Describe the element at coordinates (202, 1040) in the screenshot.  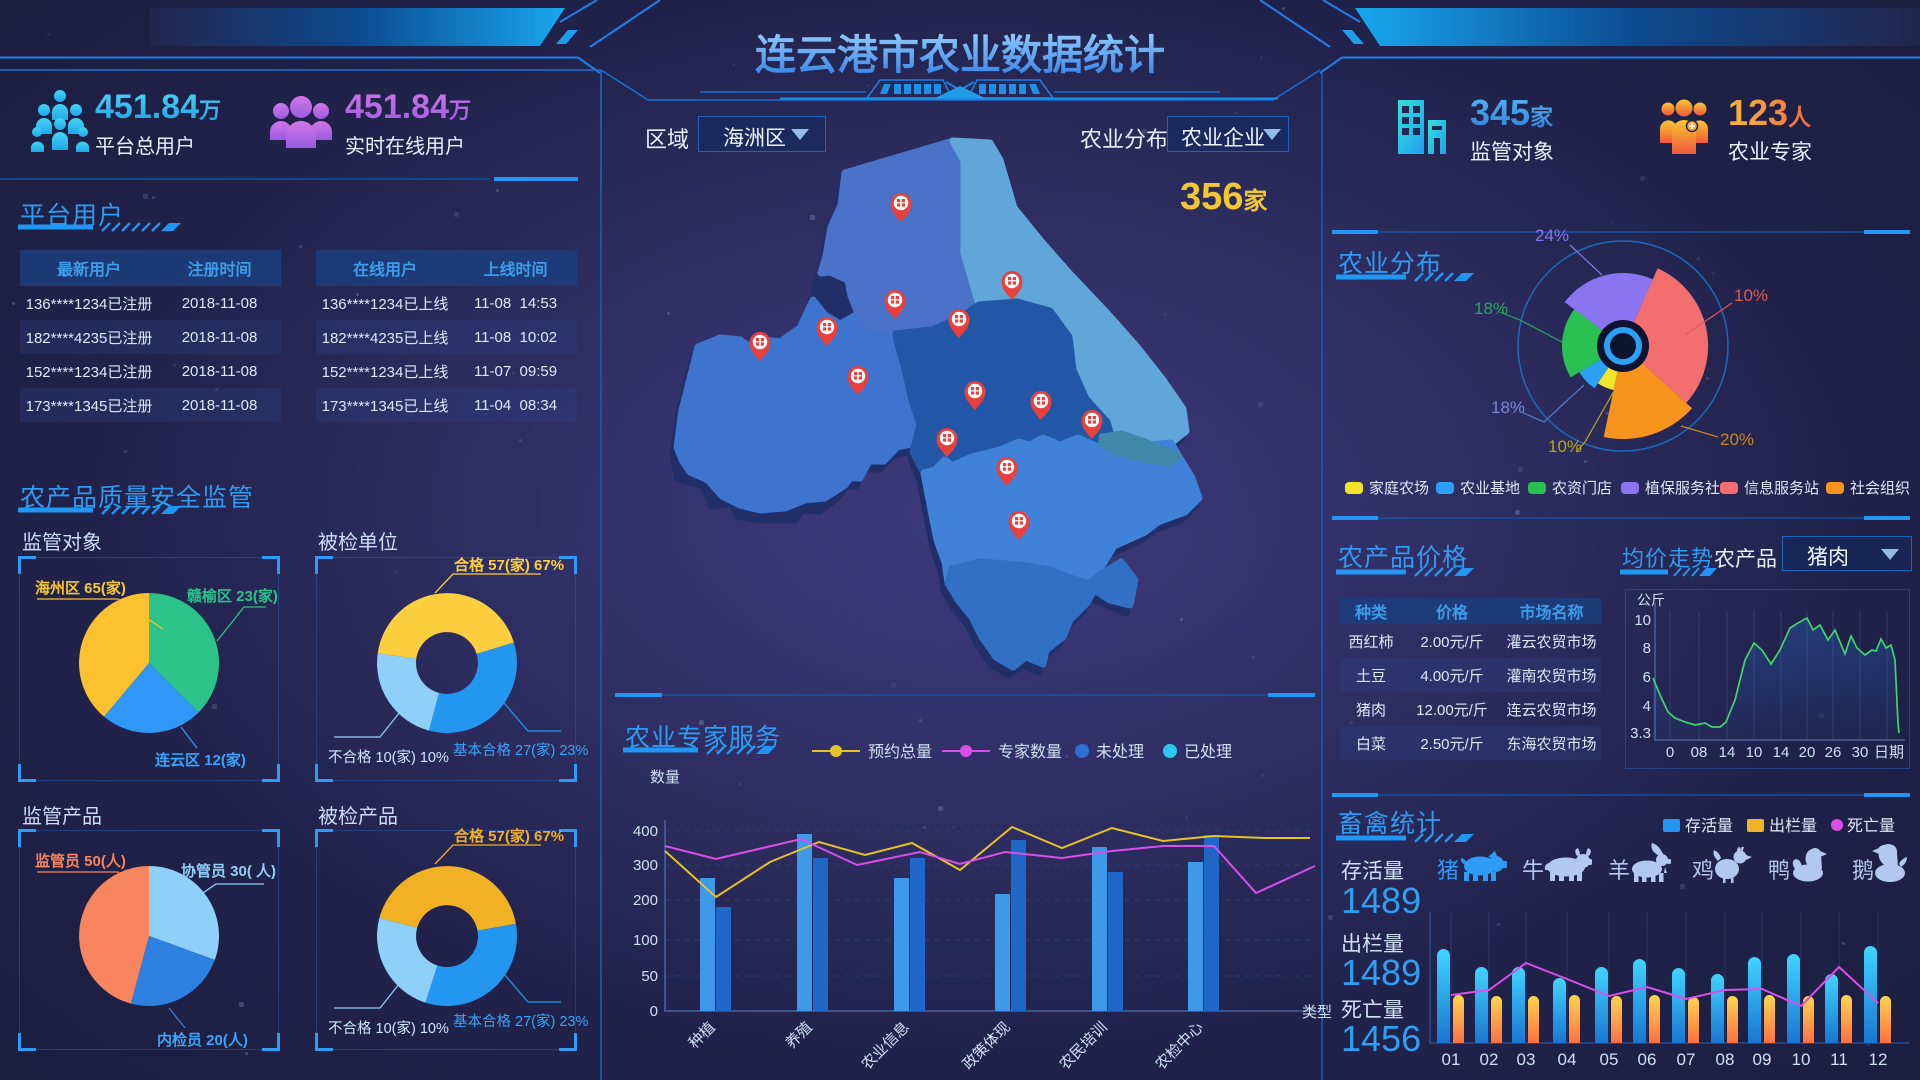
I see `svg-text: 内检员 20(人)` at that location.